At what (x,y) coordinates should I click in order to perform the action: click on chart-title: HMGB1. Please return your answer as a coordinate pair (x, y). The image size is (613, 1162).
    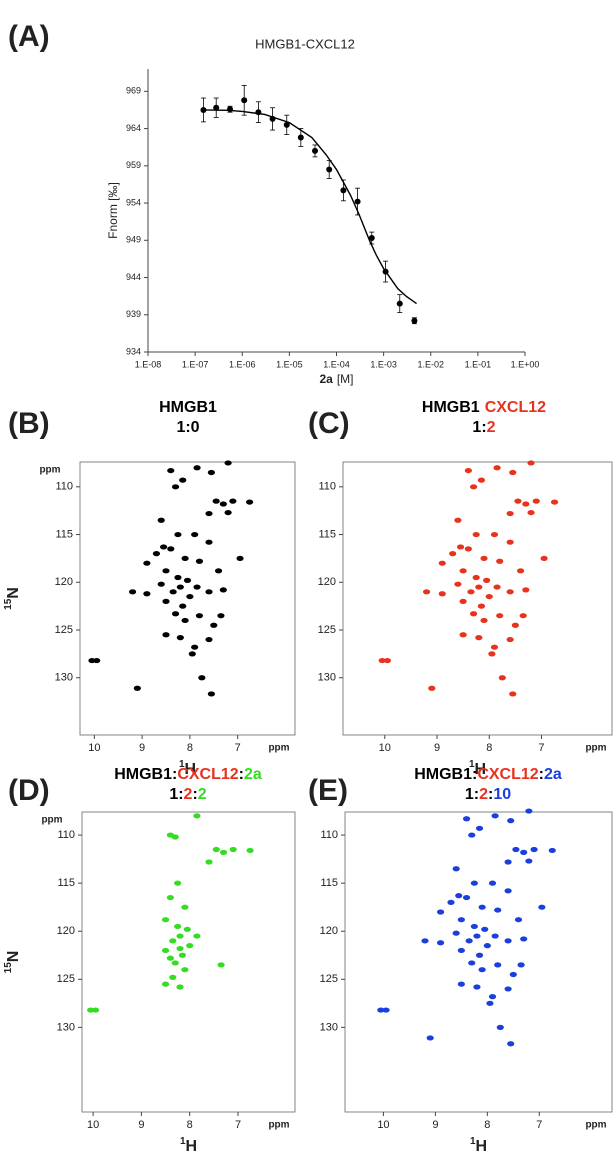
    Looking at the image, I should click on (188, 407).